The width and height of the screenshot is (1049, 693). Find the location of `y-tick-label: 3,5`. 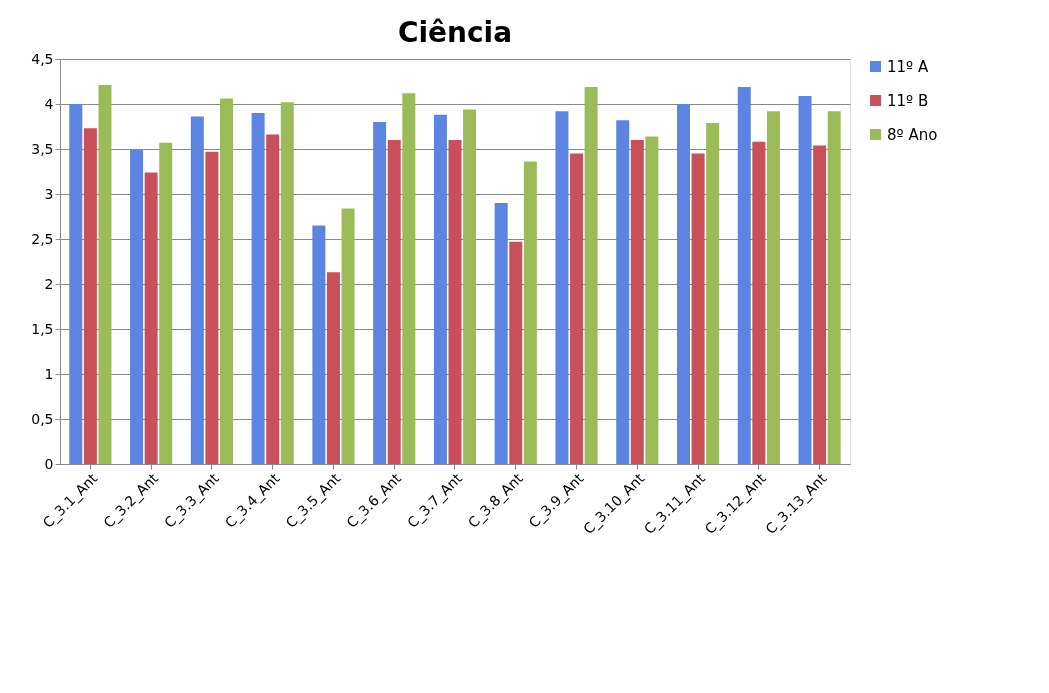

y-tick-label: 3,5 is located at coordinates (42, 148).